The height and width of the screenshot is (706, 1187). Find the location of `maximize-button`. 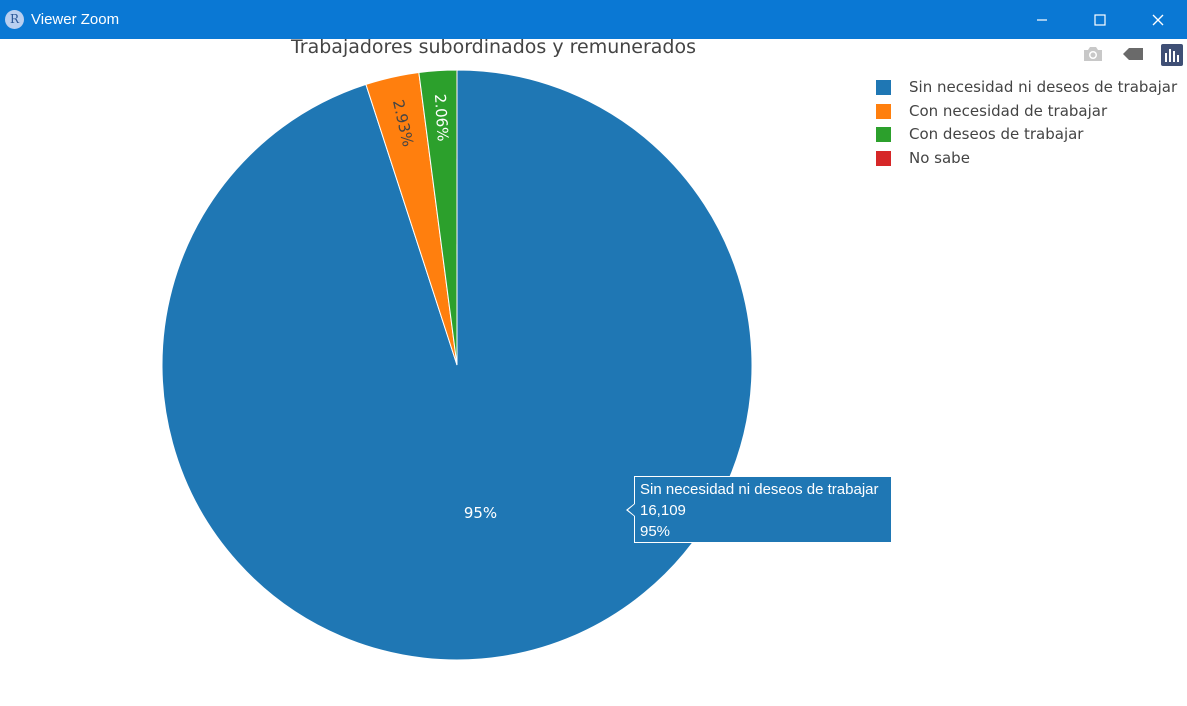

maximize-button is located at coordinates (1100, 19).